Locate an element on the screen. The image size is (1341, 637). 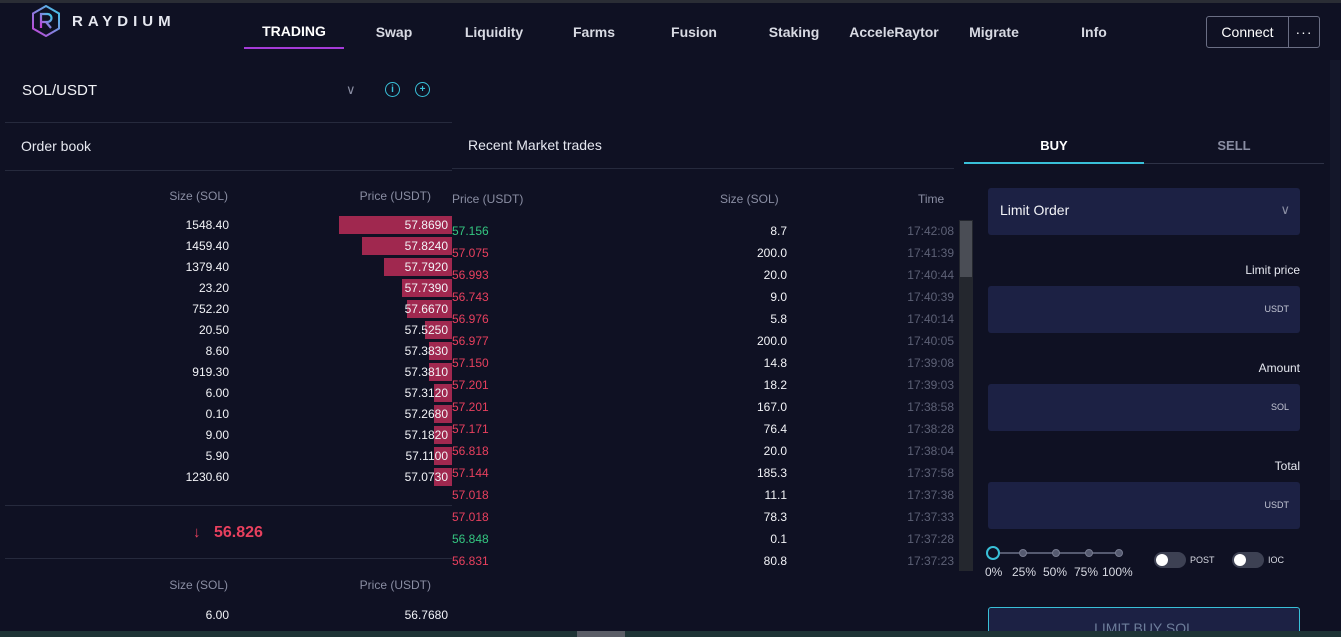
order-price: 57.1100 is located at coordinates (427, 456).